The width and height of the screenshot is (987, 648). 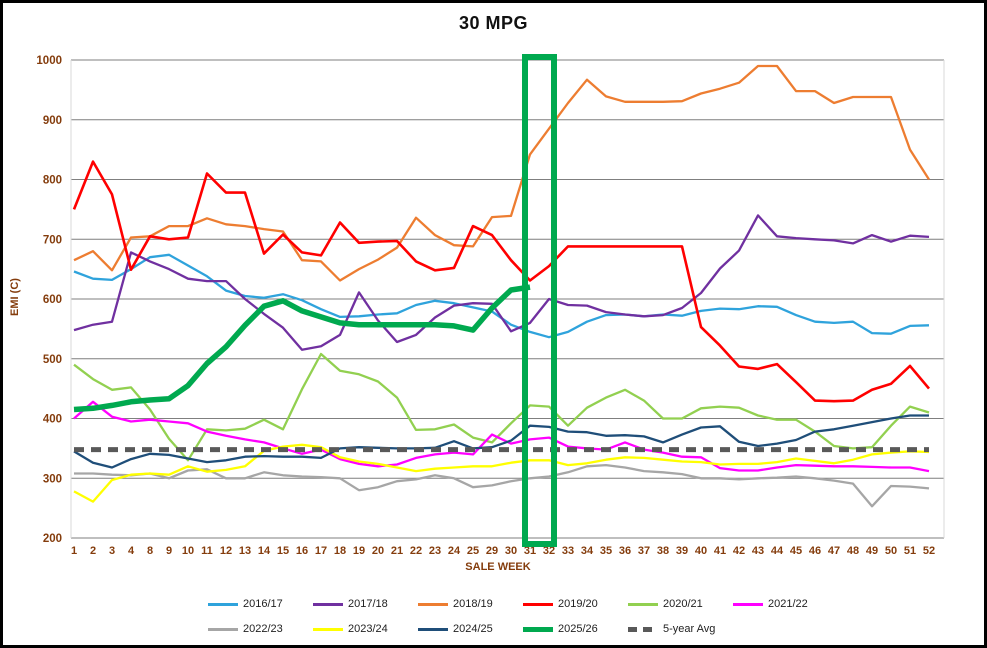 What do you see at coordinates (340, 551) in the screenshot?
I see `x-tick-label: 18` at bounding box center [340, 551].